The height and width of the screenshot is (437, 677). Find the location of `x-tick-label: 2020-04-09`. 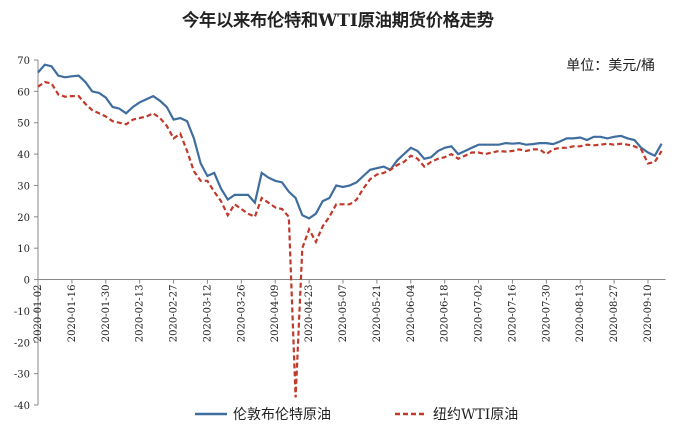

x-tick-label: 2020-04-09 is located at coordinates (275, 314).